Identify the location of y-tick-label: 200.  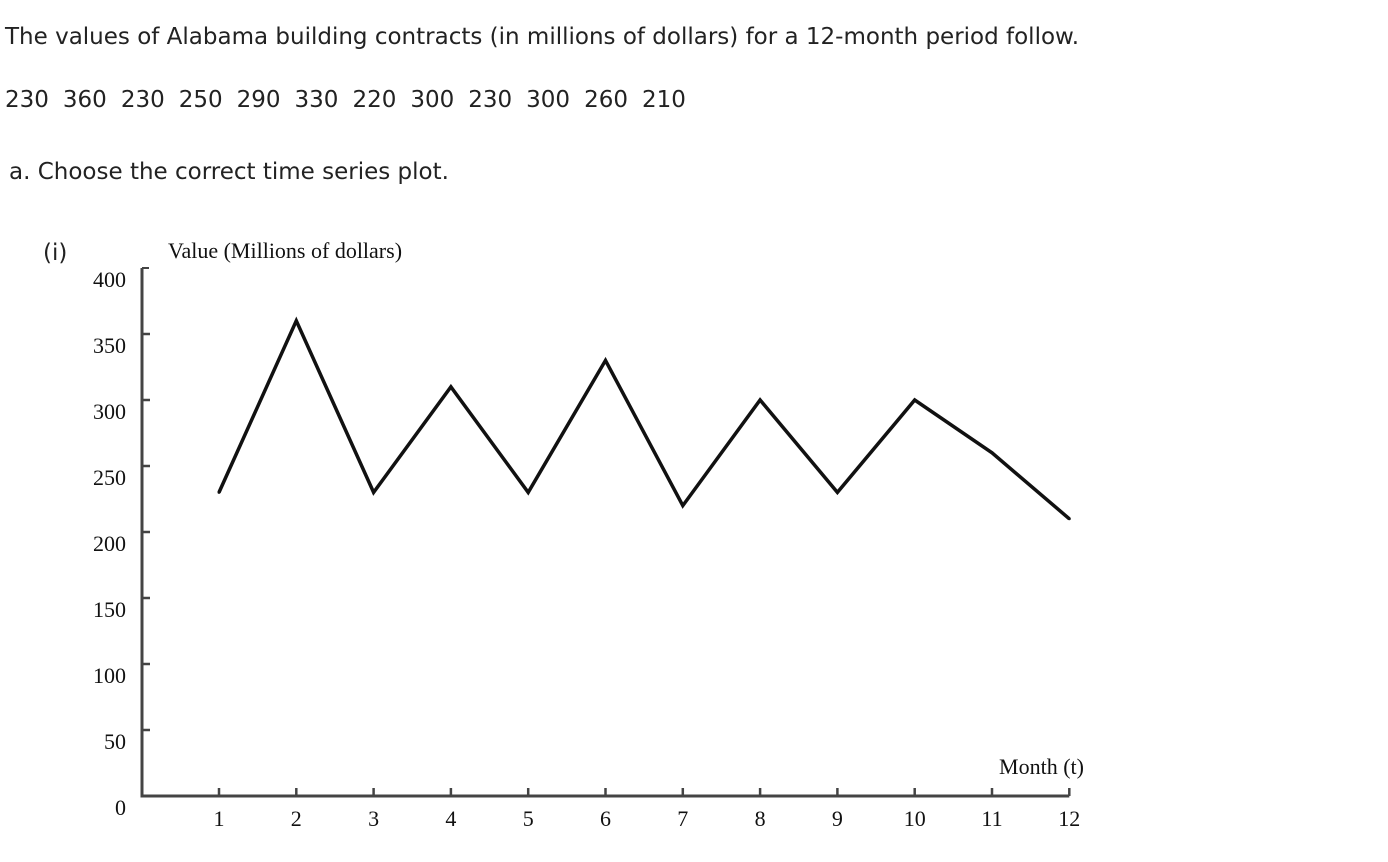
(109, 543).